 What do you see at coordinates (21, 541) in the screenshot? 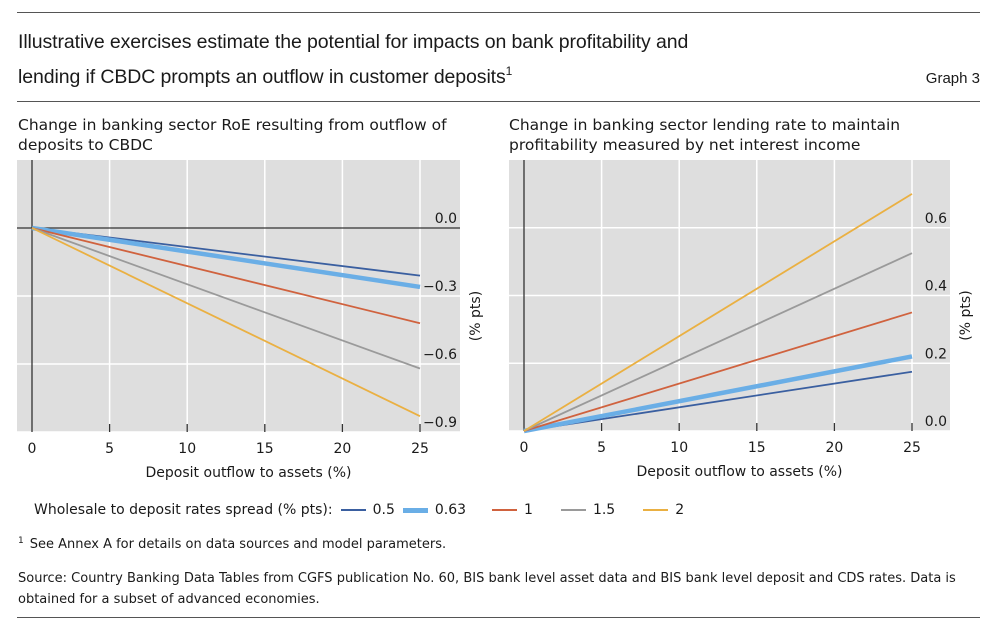
I see `footnote-mark: 1` at bounding box center [21, 541].